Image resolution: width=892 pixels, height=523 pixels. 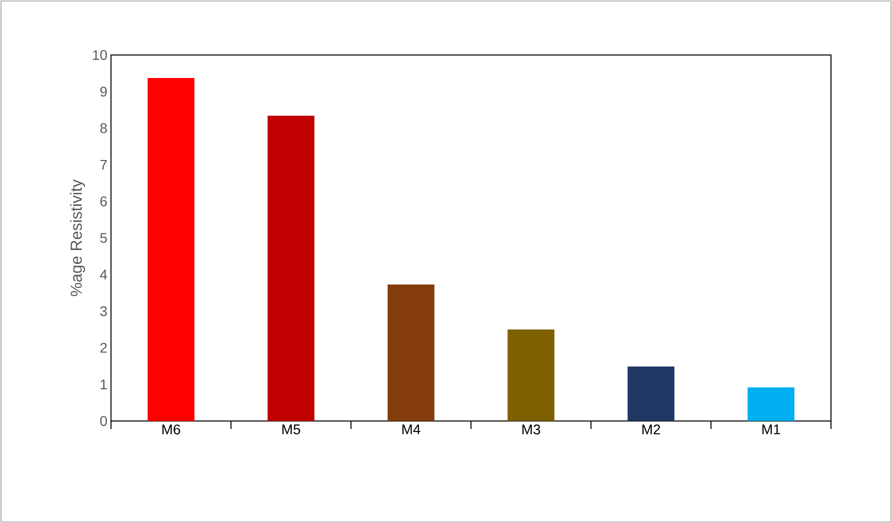 I want to click on x-tick-label: M4, so click(x=411, y=429).